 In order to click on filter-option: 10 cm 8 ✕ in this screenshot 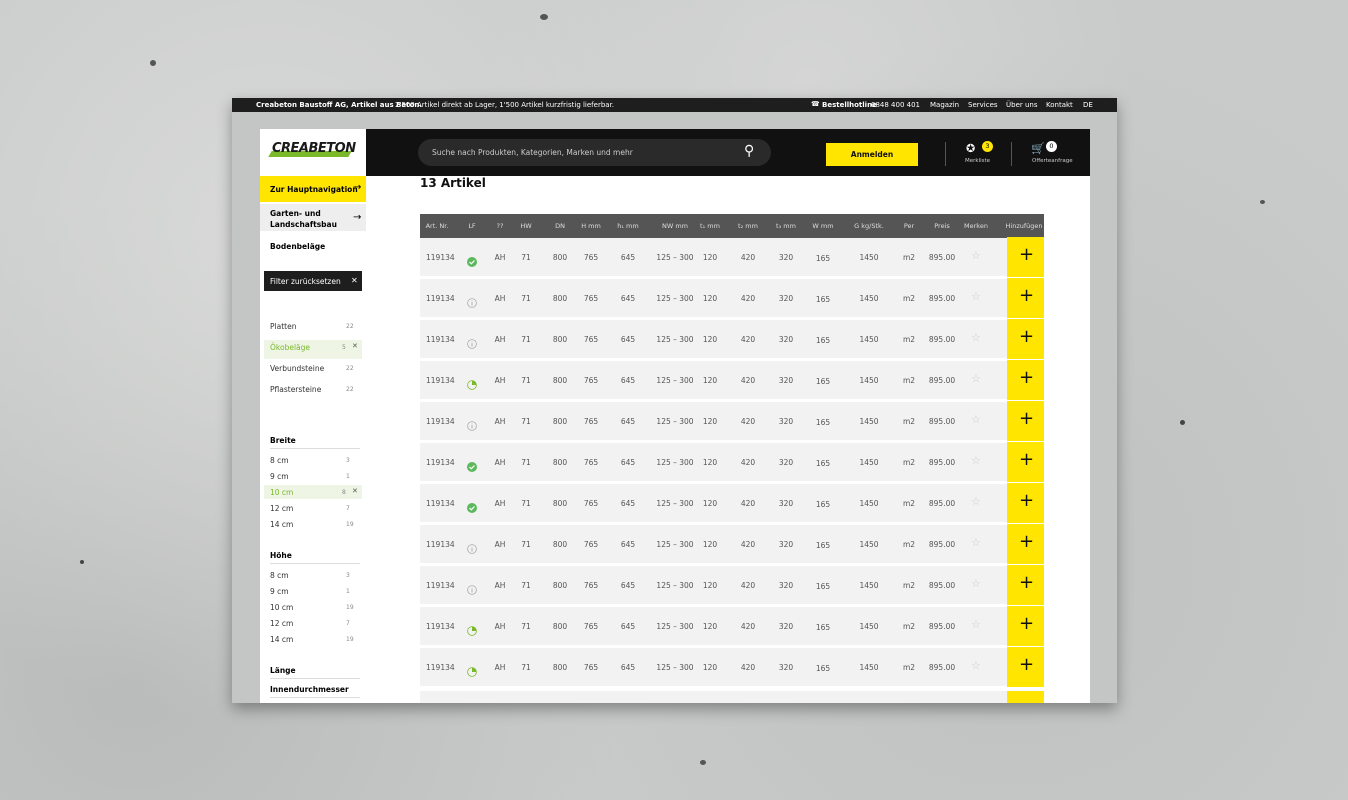, I will do `click(313, 492)`.